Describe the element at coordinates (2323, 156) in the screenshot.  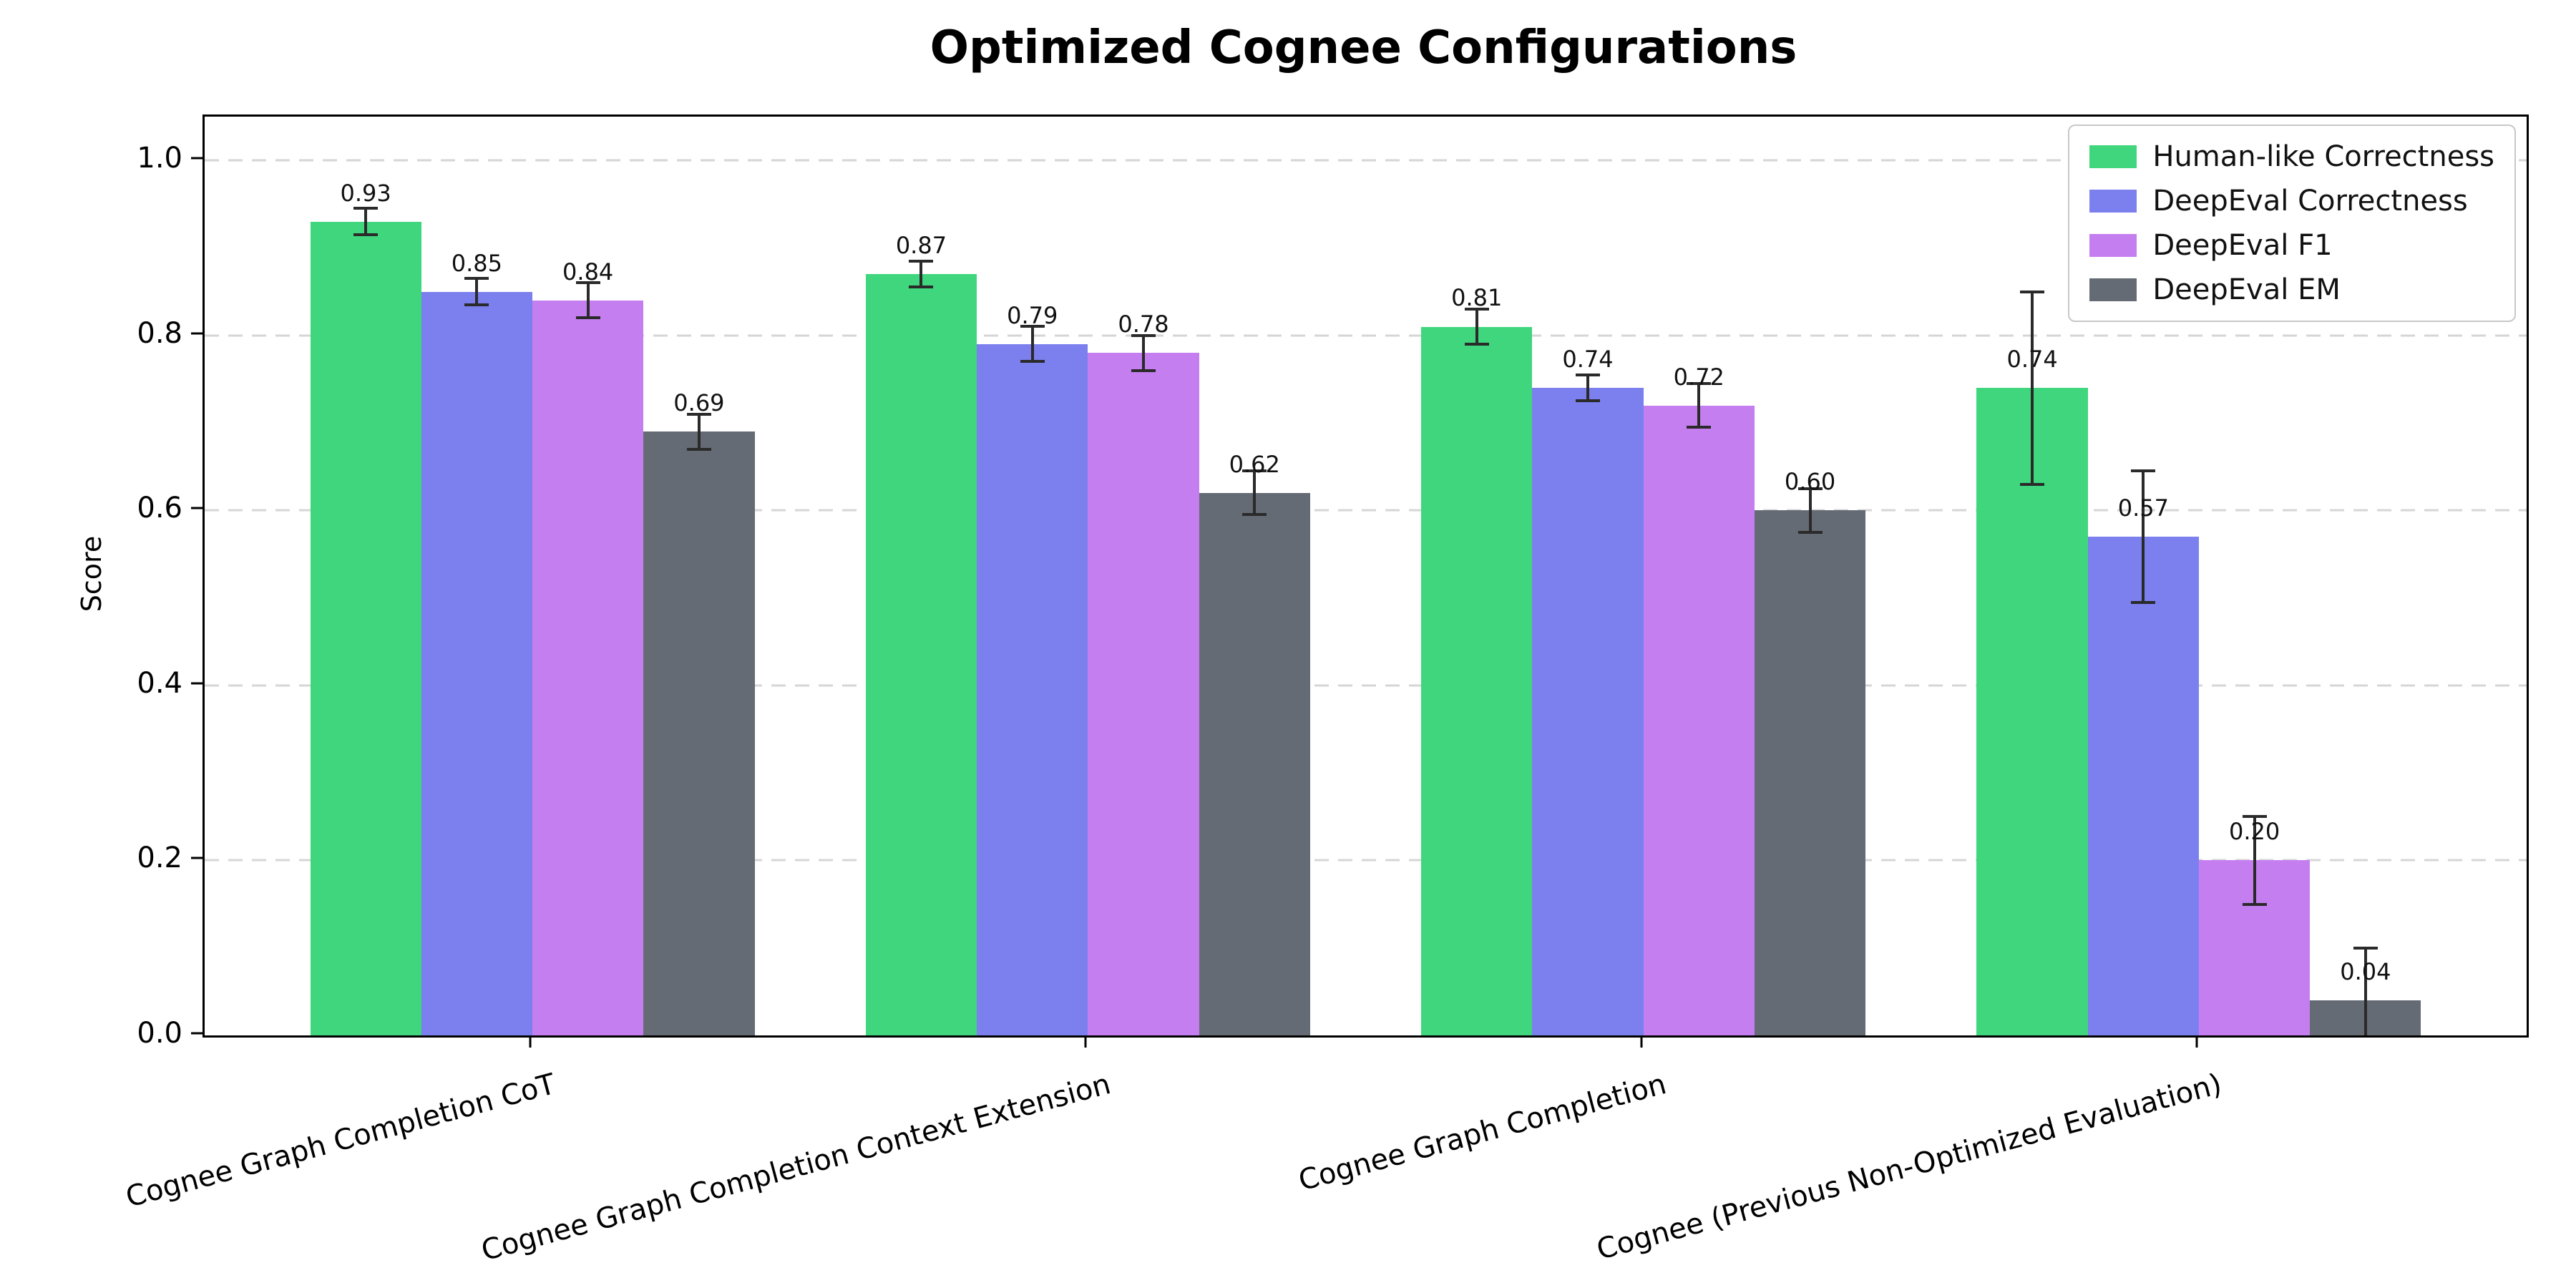
I see `legend-item-label: Human-like Correctness` at that location.